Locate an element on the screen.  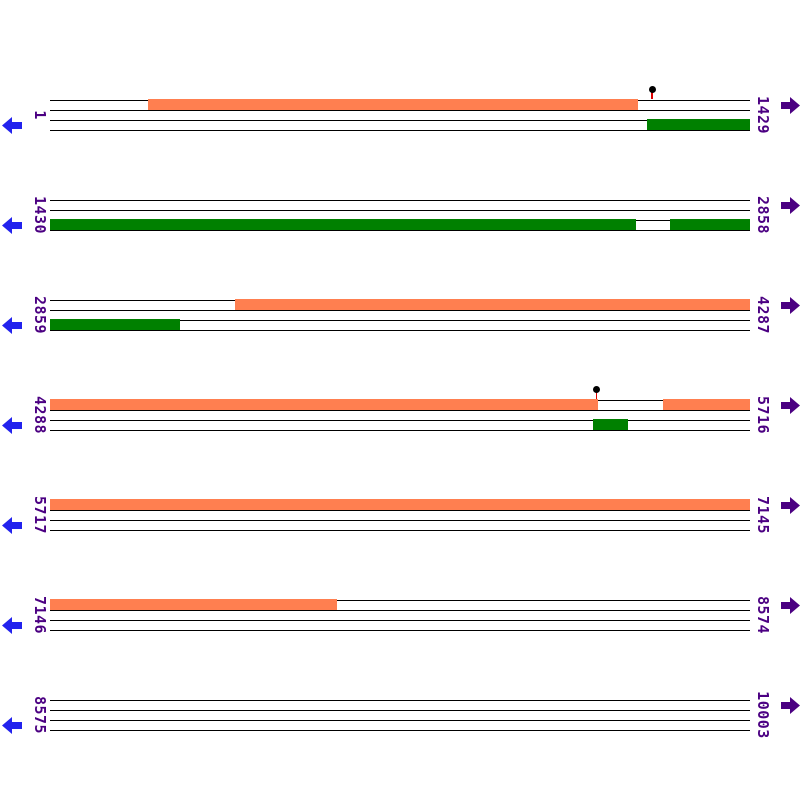
segment-start-label: 1430 is located at coordinates (40, 215).